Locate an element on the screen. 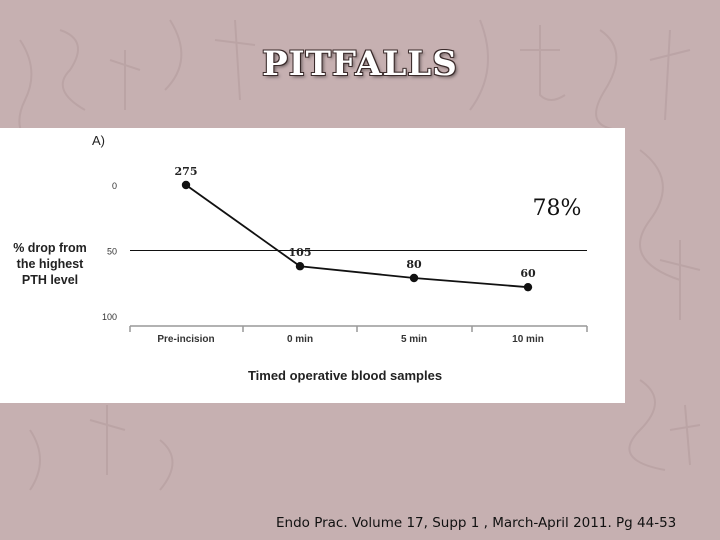 Image resolution: width=720 pixels, height=540 pixels. x-tick-label: 5 min is located at coordinates (414, 339).